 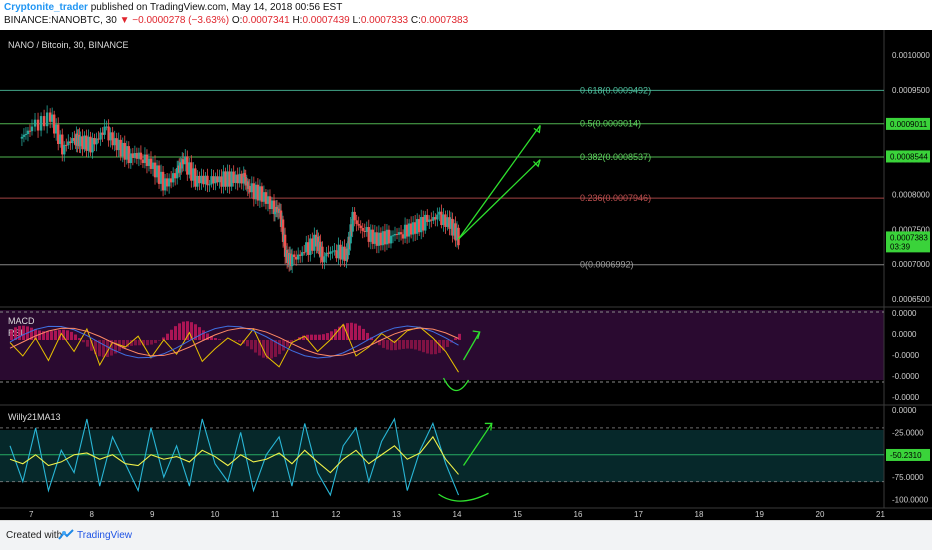 What do you see at coordinates (477, 444) in the screenshot?
I see `willy-arrow` at bounding box center [477, 444].